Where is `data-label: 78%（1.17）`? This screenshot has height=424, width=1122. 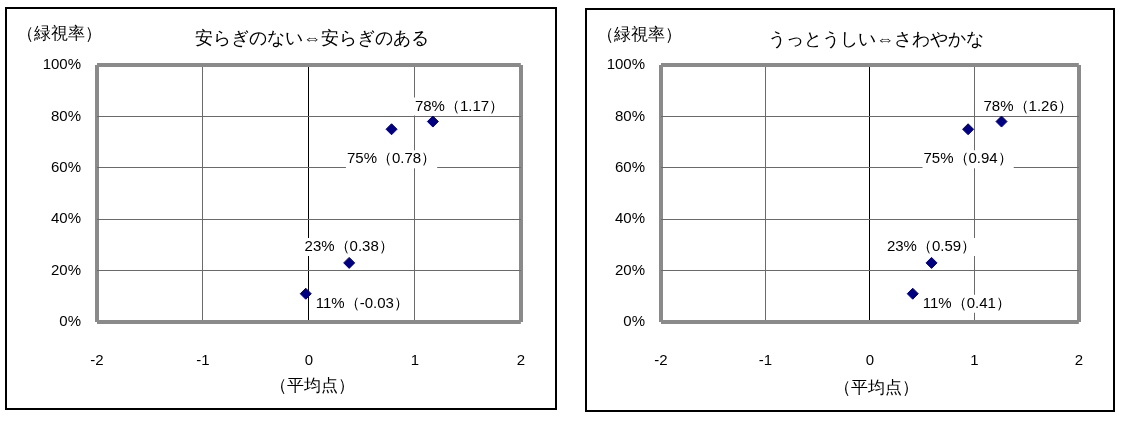 data-label: 78%（1.17） is located at coordinates (459, 105).